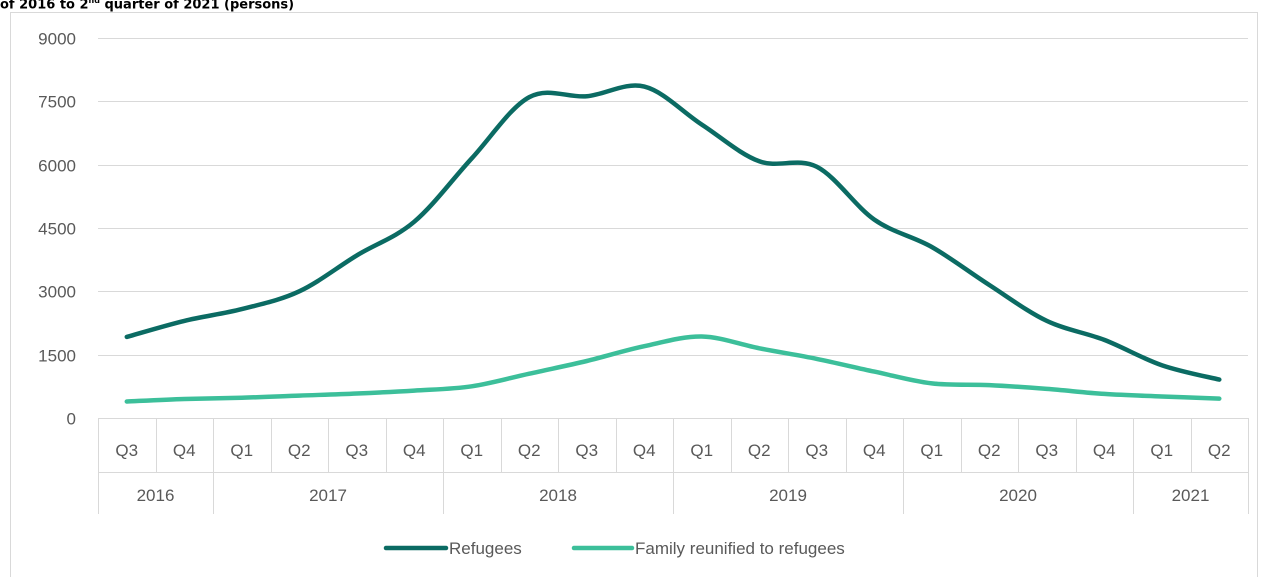 The width and height of the screenshot is (1263, 577). I want to click on y-tick-label: 6000, so click(57, 166).